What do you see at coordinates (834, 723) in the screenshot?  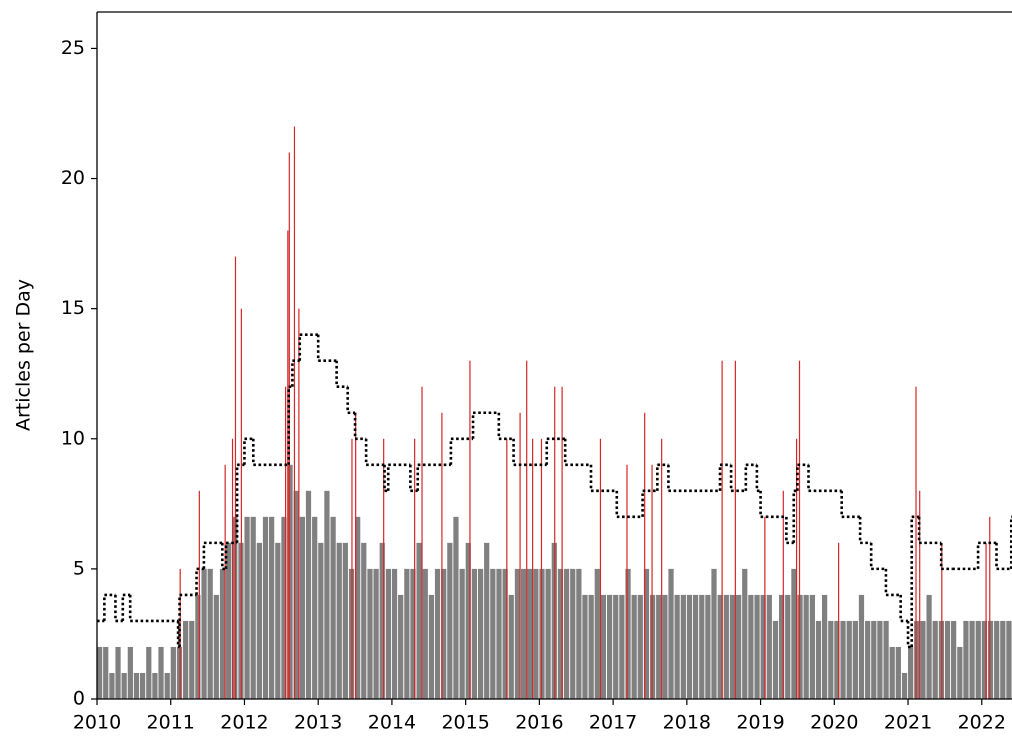 I see `x-tick-label: 2020` at bounding box center [834, 723].